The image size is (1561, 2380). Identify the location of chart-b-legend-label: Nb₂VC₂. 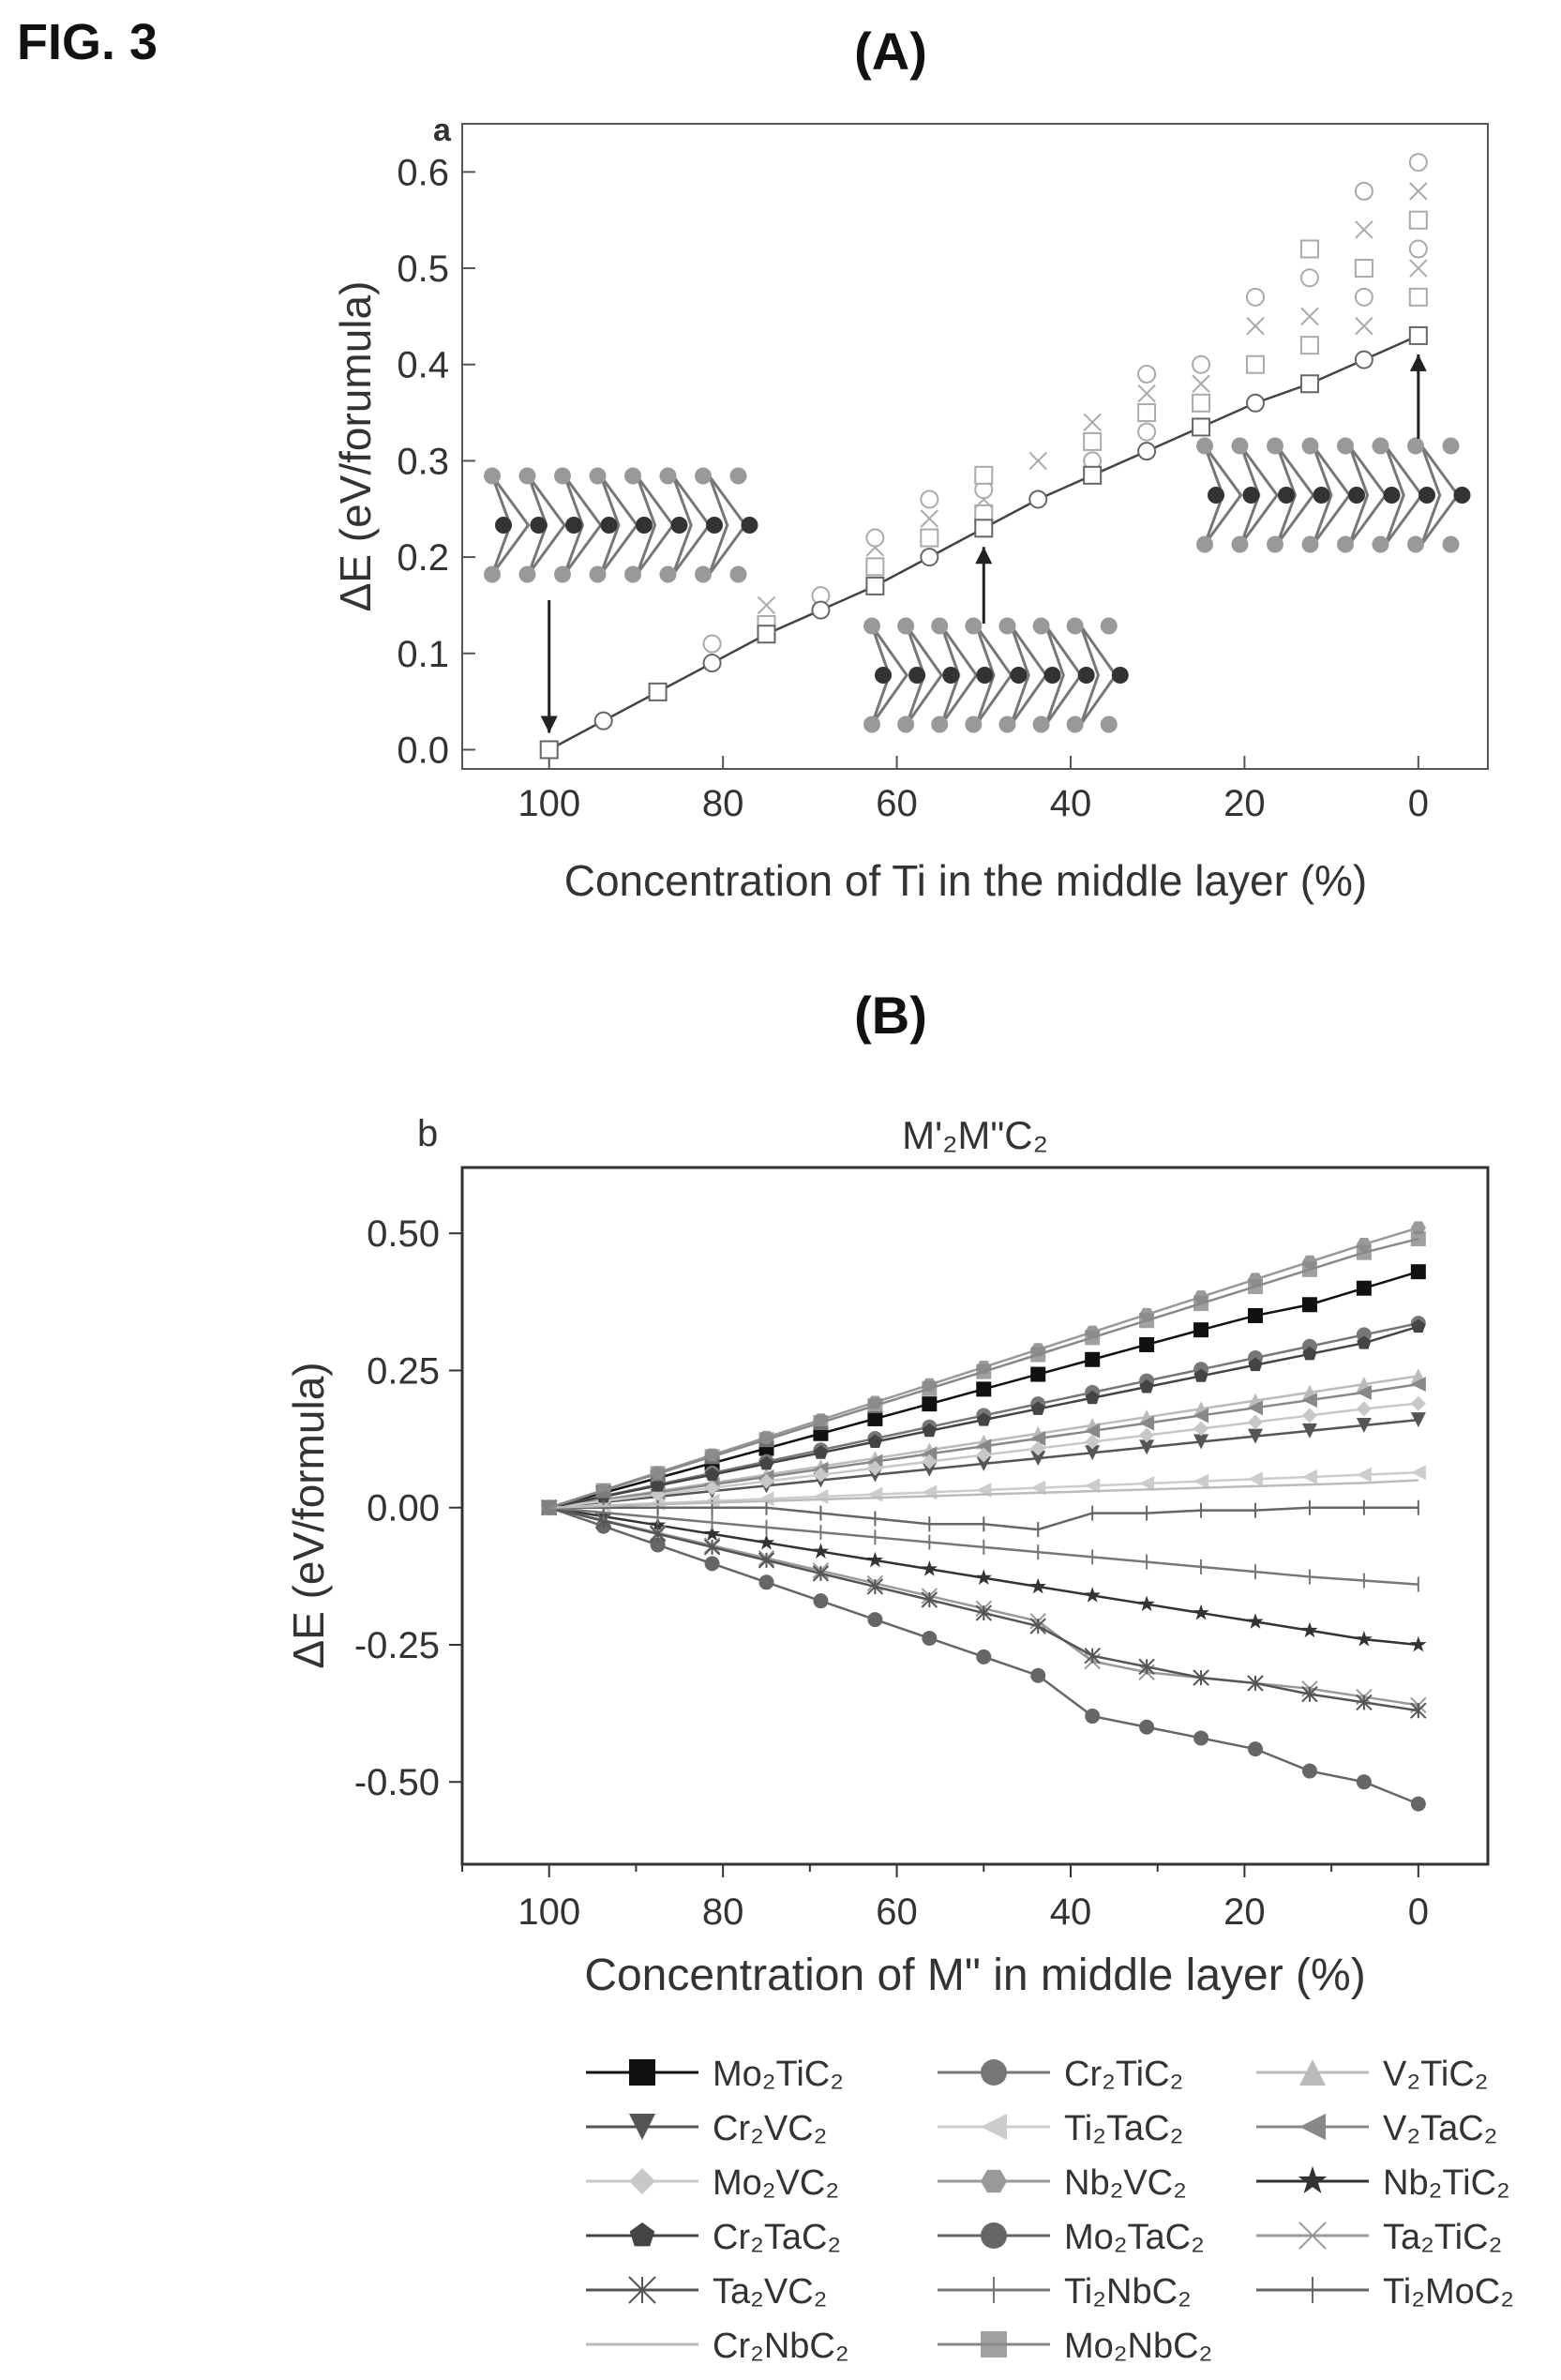
(1125, 2183).